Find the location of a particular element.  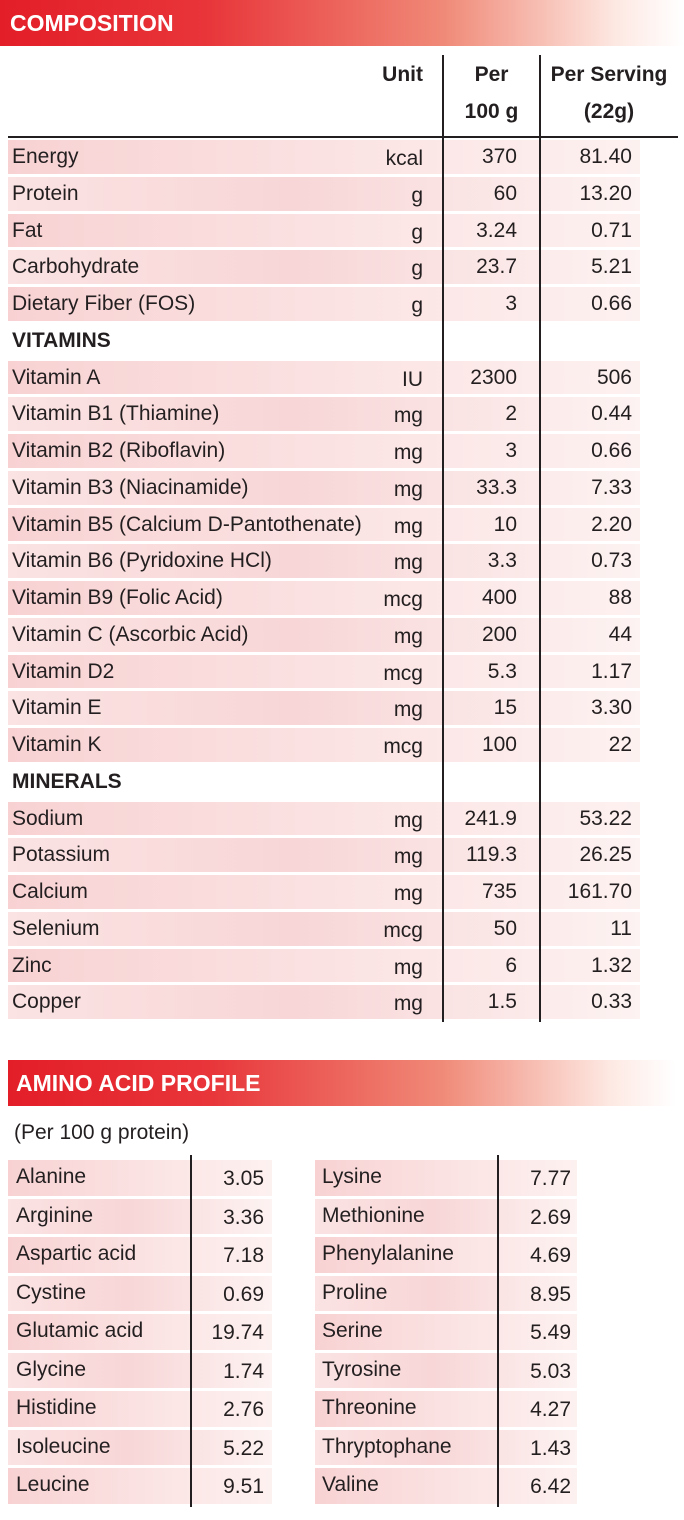

amino-acid-value: 4.69 is located at coordinates (550, 1255).